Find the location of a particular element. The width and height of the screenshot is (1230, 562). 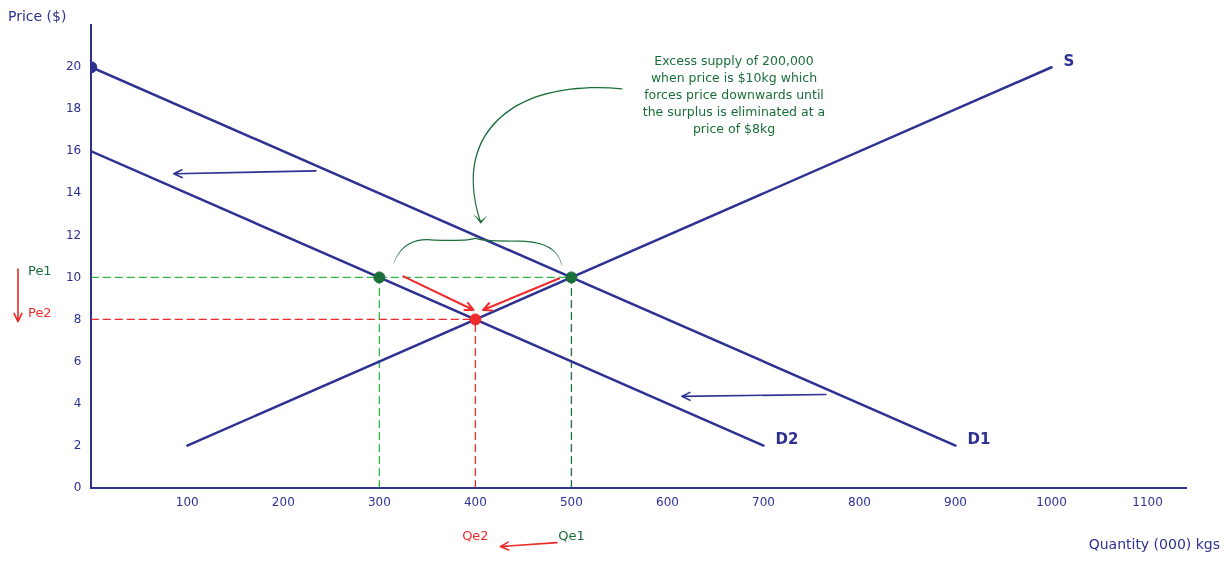

y-tick-label: 14 is located at coordinates (73, 192).